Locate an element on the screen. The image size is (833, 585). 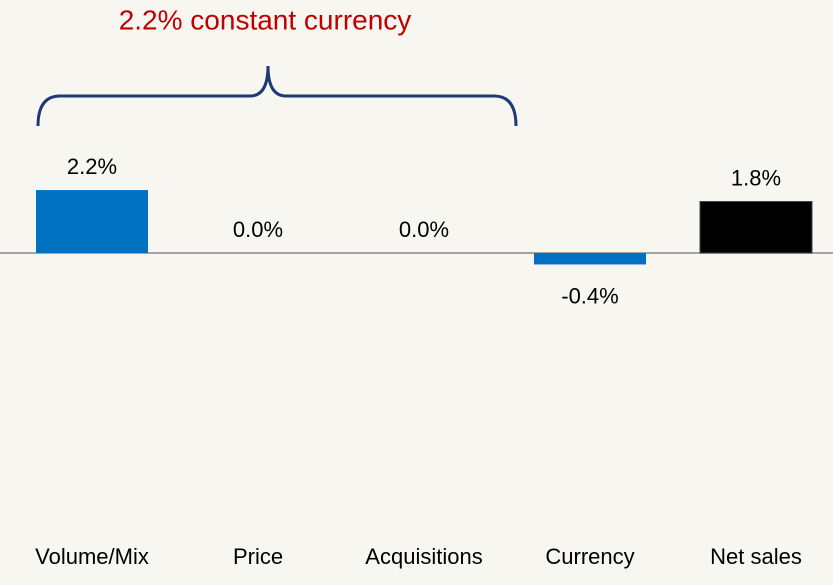
value-label: -0.4% is located at coordinates (589, 295).